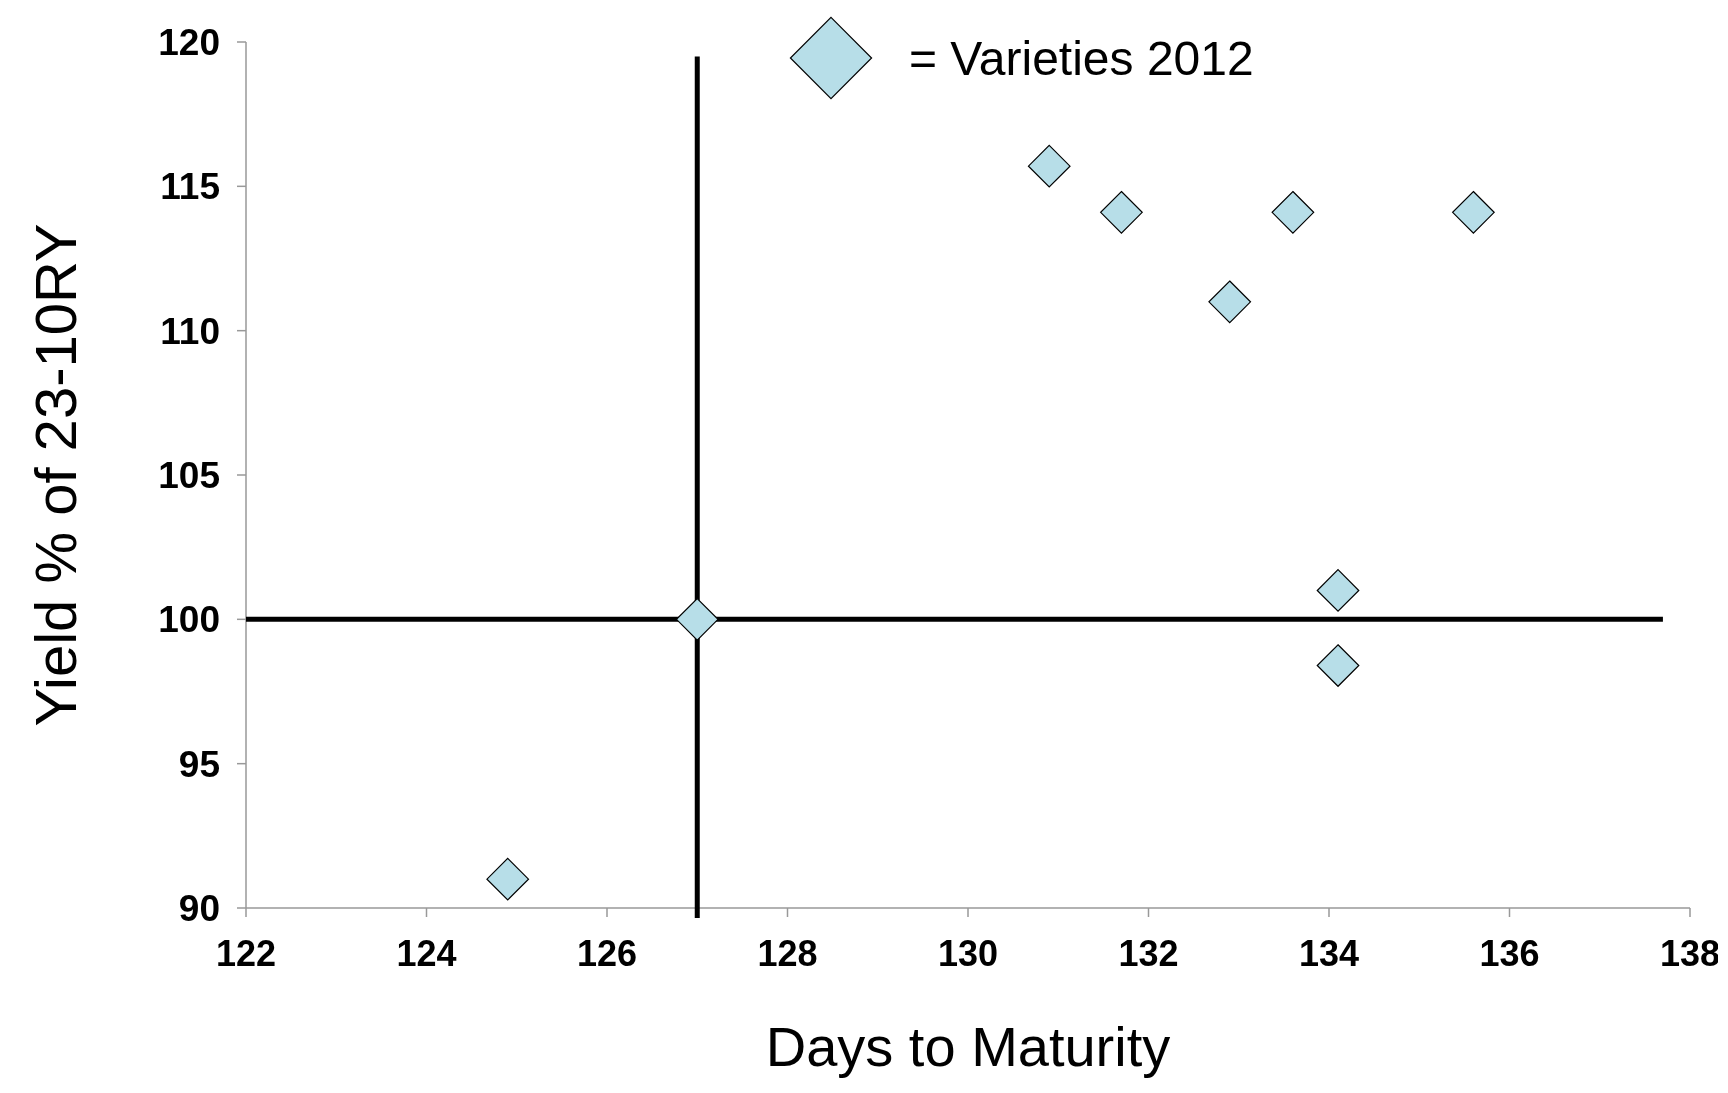 This screenshot has width=1728, height=1093. I want to click on x-axis-title: Days to Maturity, so click(968, 1046).